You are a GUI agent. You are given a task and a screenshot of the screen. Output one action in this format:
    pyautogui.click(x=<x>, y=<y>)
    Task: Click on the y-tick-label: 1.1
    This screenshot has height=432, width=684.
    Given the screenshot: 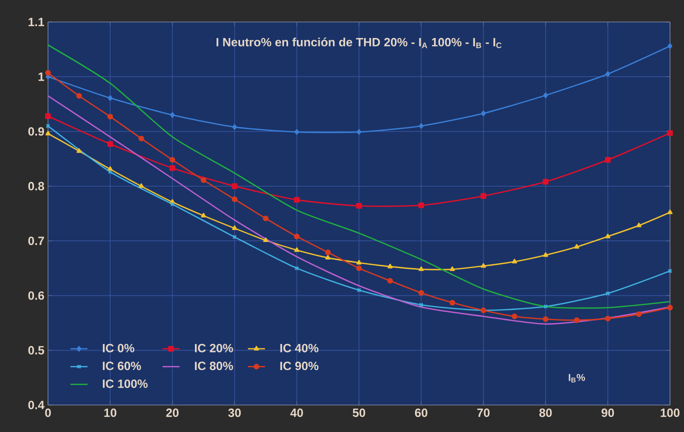 What is the action you would take?
    pyautogui.click(x=36, y=22)
    